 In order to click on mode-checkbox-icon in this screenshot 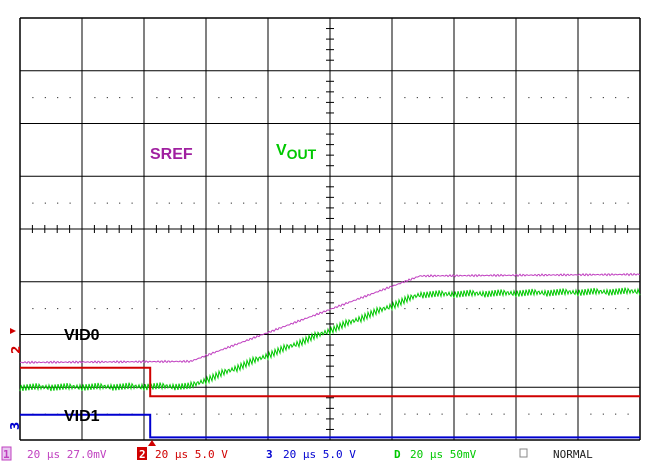, I will do `click(523, 453)`.